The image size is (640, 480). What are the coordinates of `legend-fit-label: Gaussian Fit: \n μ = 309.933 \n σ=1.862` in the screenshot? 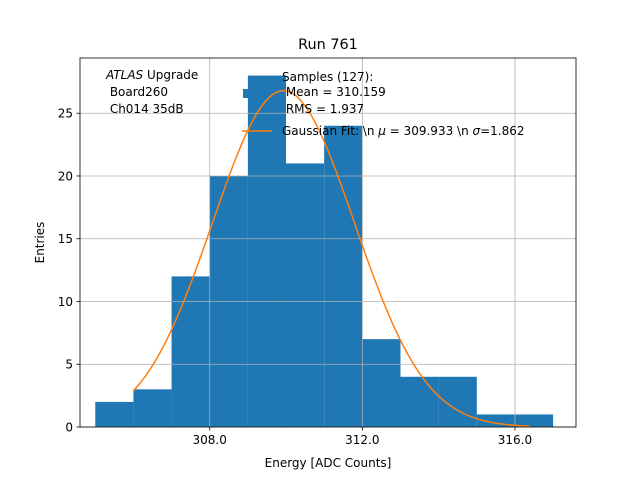 It's located at (403, 131).